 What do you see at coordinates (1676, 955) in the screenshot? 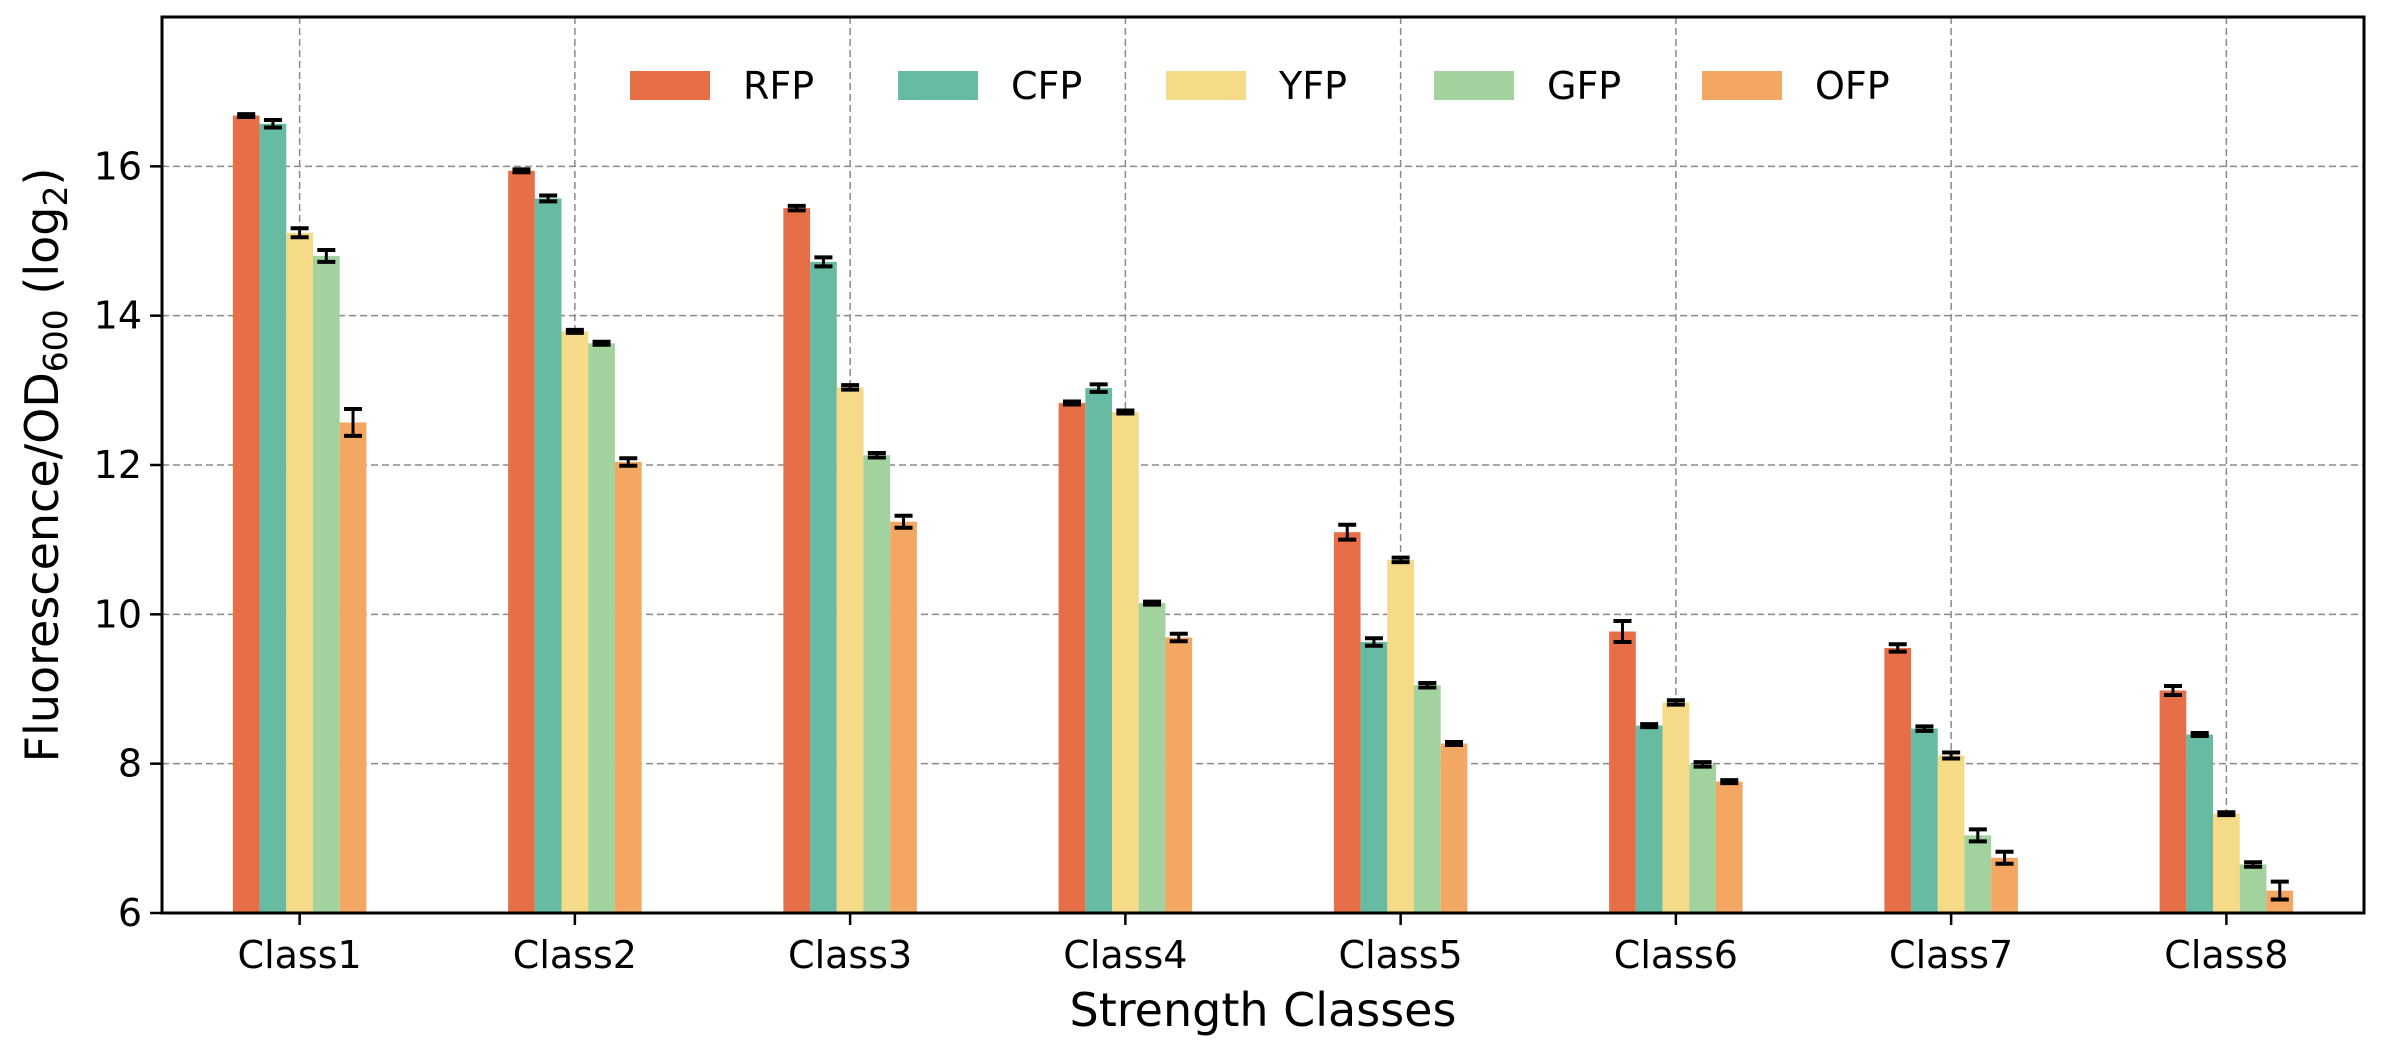
I see `x-tick-label: Class6` at bounding box center [1676, 955].